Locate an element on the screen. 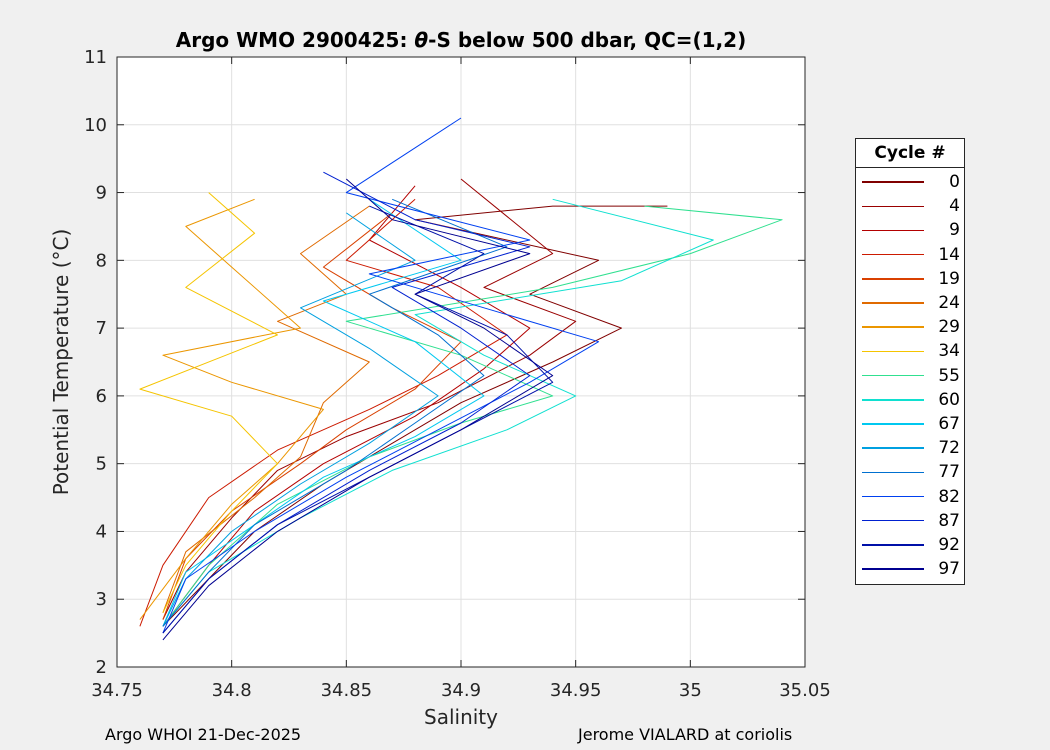  legend-label: 87 is located at coordinates (949, 520).